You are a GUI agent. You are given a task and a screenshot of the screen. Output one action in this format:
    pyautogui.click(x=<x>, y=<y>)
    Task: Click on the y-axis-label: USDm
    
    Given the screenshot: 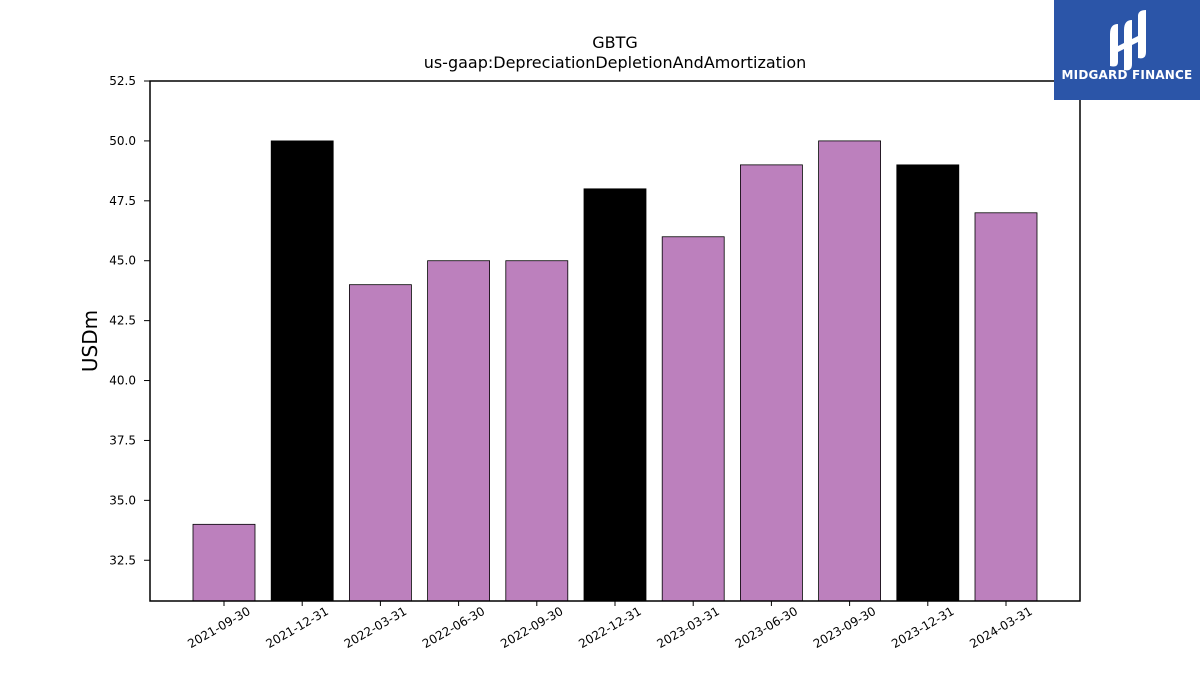 What is the action you would take?
    pyautogui.click(x=90, y=341)
    